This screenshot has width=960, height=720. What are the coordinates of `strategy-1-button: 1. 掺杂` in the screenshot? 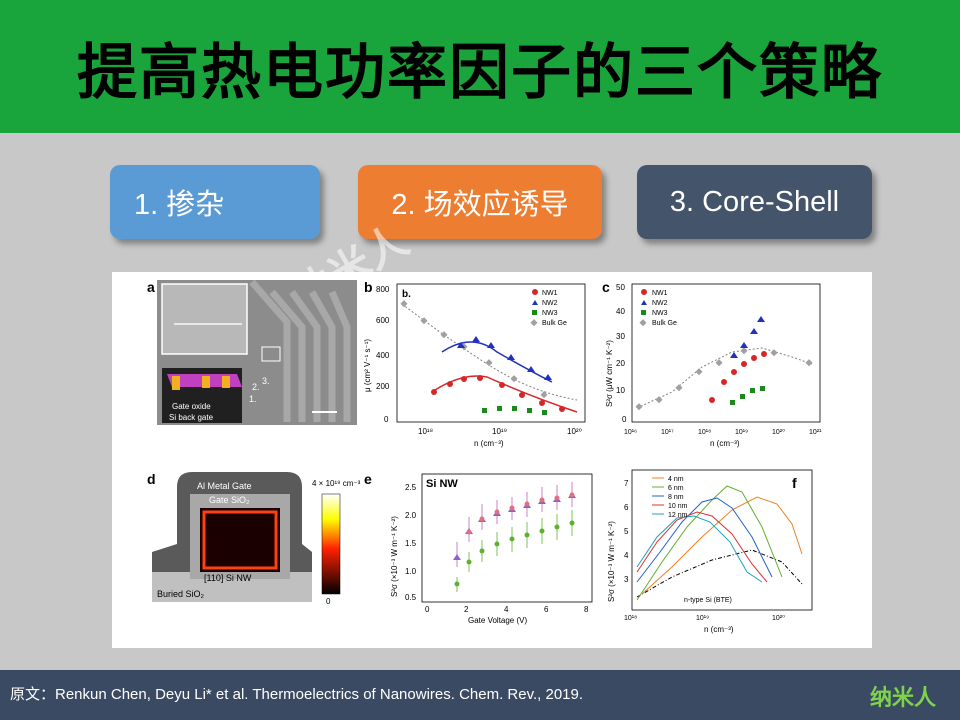 It's located at (215, 202).